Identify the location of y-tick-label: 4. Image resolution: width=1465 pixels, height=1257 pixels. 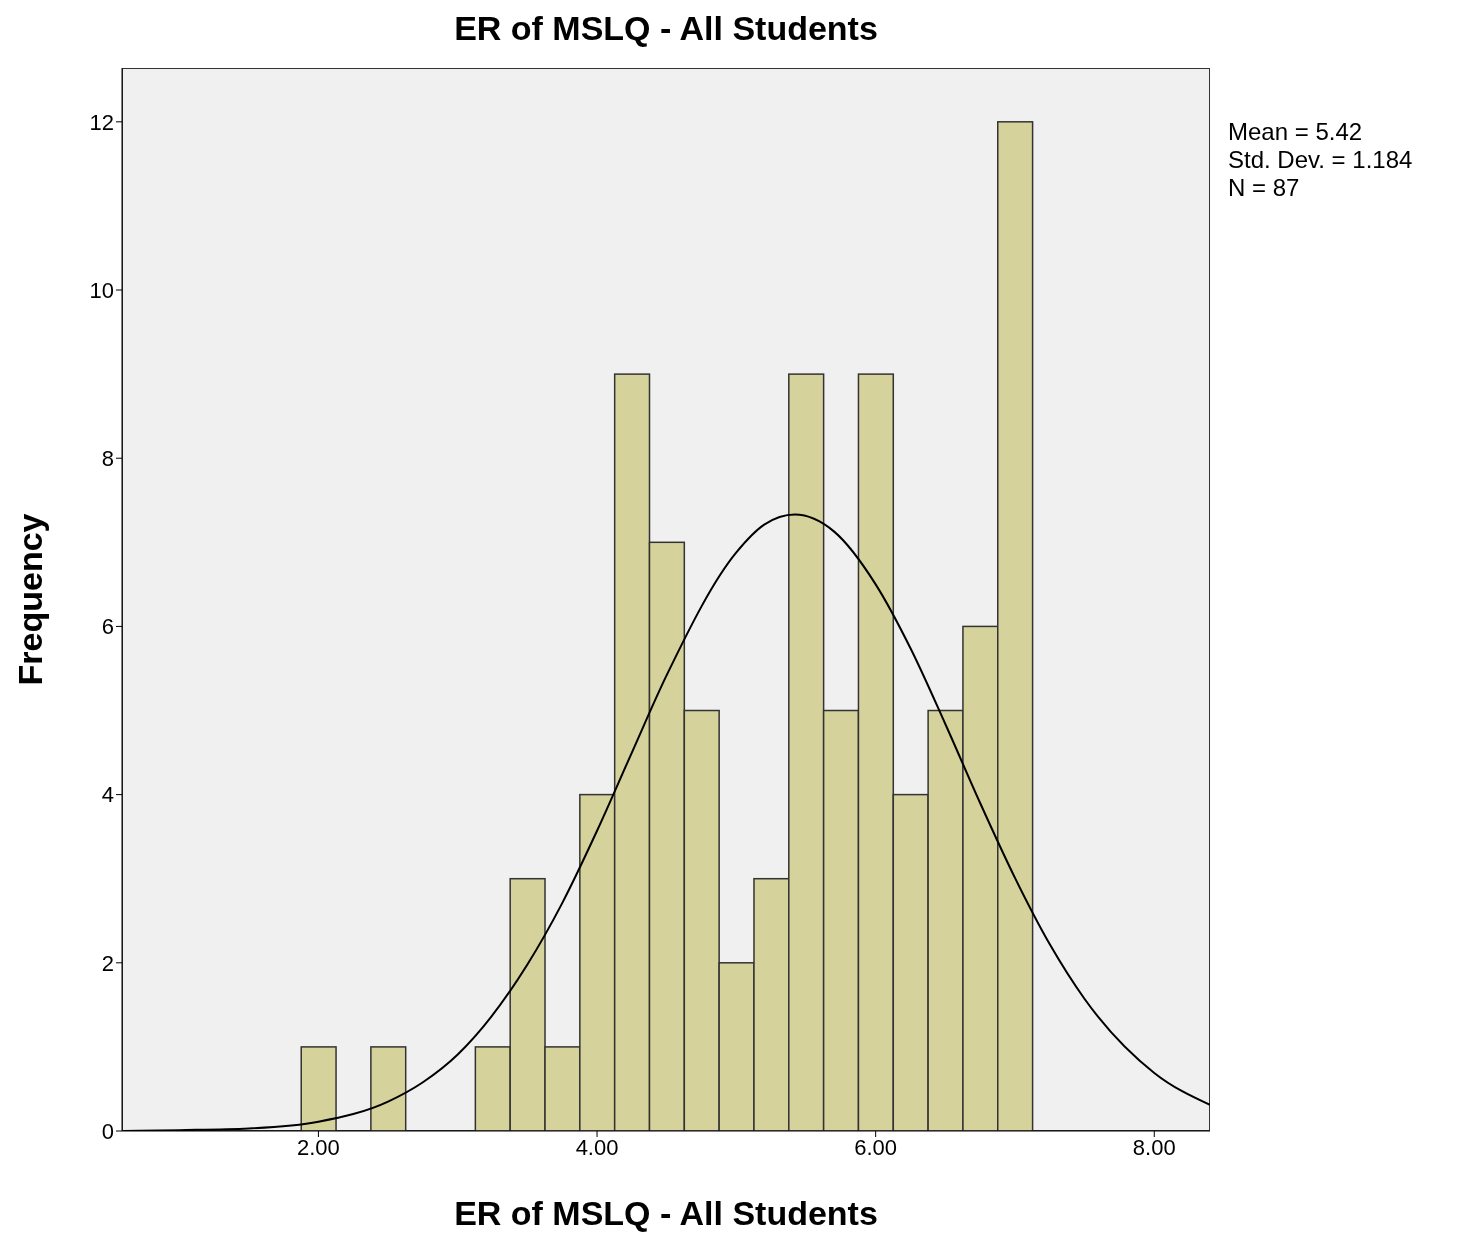
(107, 795).